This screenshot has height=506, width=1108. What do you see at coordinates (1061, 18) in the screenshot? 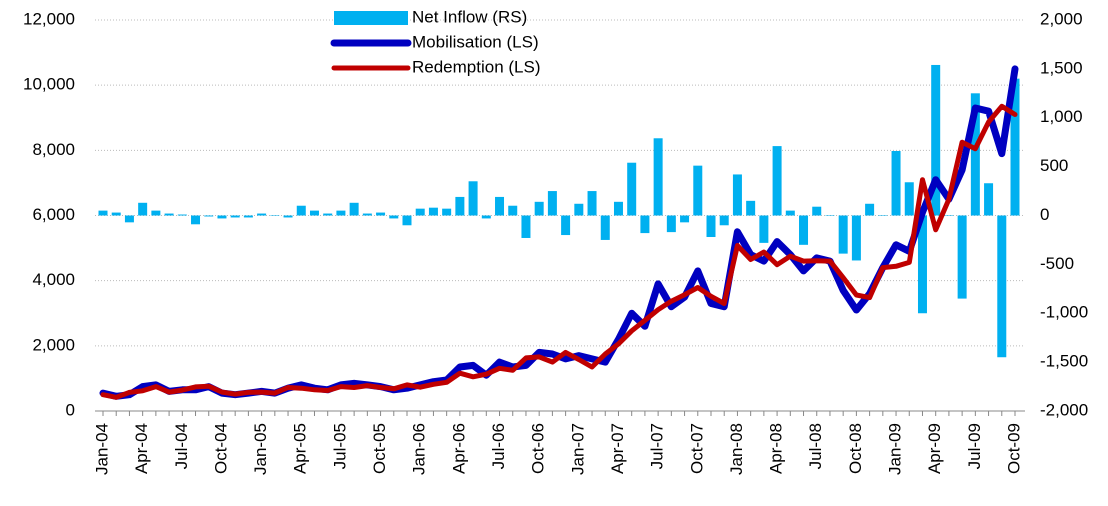
I see `y2-tick-label: 2,000` at bounding box center [1061, 18].